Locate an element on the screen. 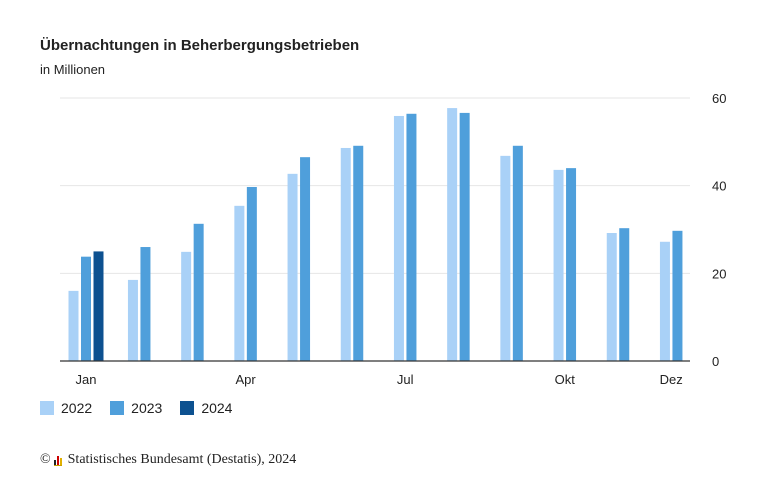 This screenshot has height=480, width=768. bar-2022-Aug is located at coordinates (452, 234).